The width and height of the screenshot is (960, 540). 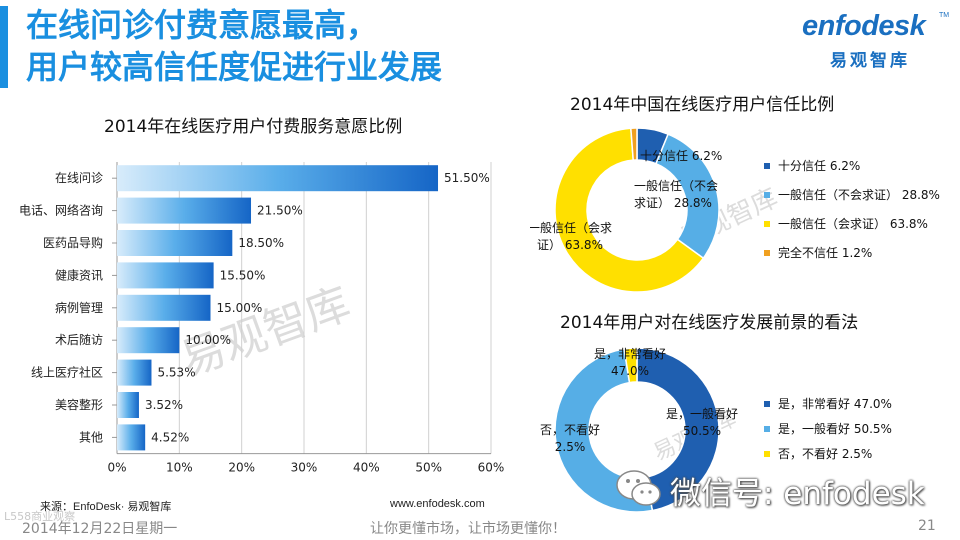 I want to click on website-link: www.enfodesk.com, so click(x=437, y=504).